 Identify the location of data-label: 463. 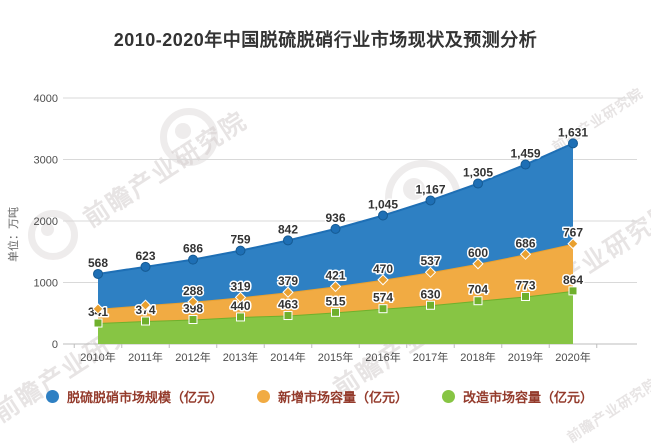
(288, 305).